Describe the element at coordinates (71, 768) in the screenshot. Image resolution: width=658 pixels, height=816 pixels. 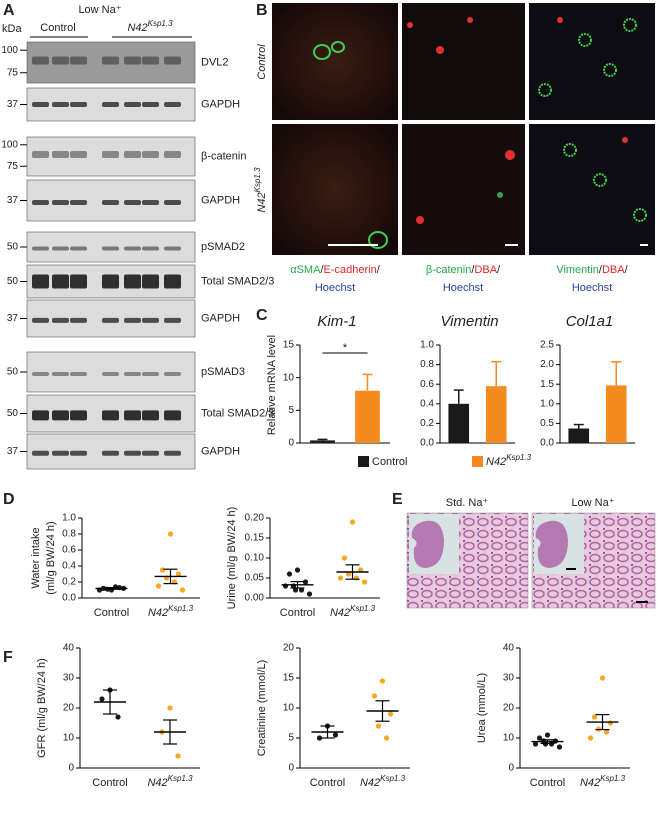
I see `y-tick-label: 0` at that location.